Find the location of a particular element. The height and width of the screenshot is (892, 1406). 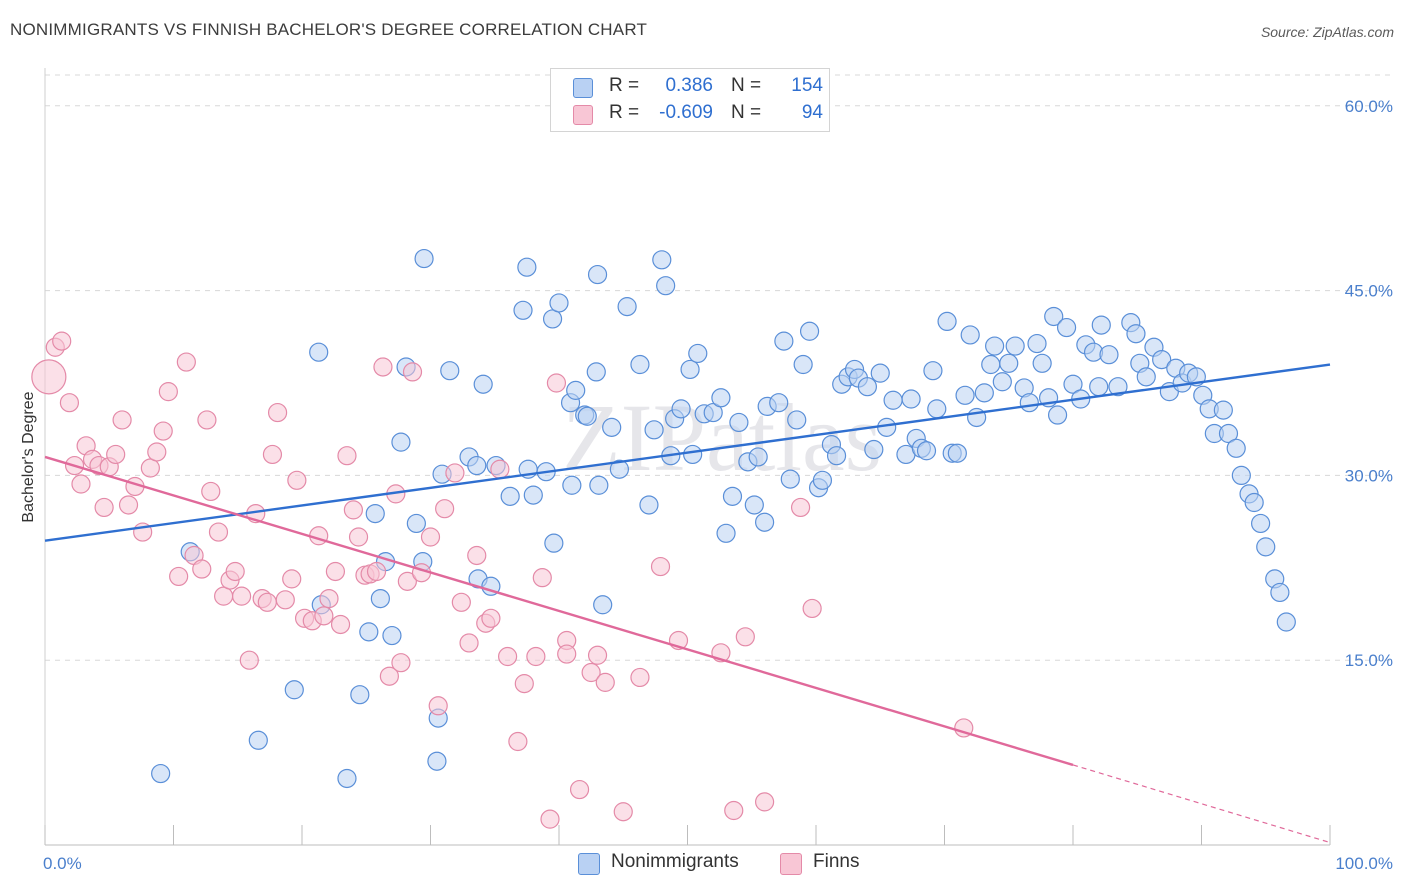

legend-r-value: 0.386 is located at coordinates (689, 85).